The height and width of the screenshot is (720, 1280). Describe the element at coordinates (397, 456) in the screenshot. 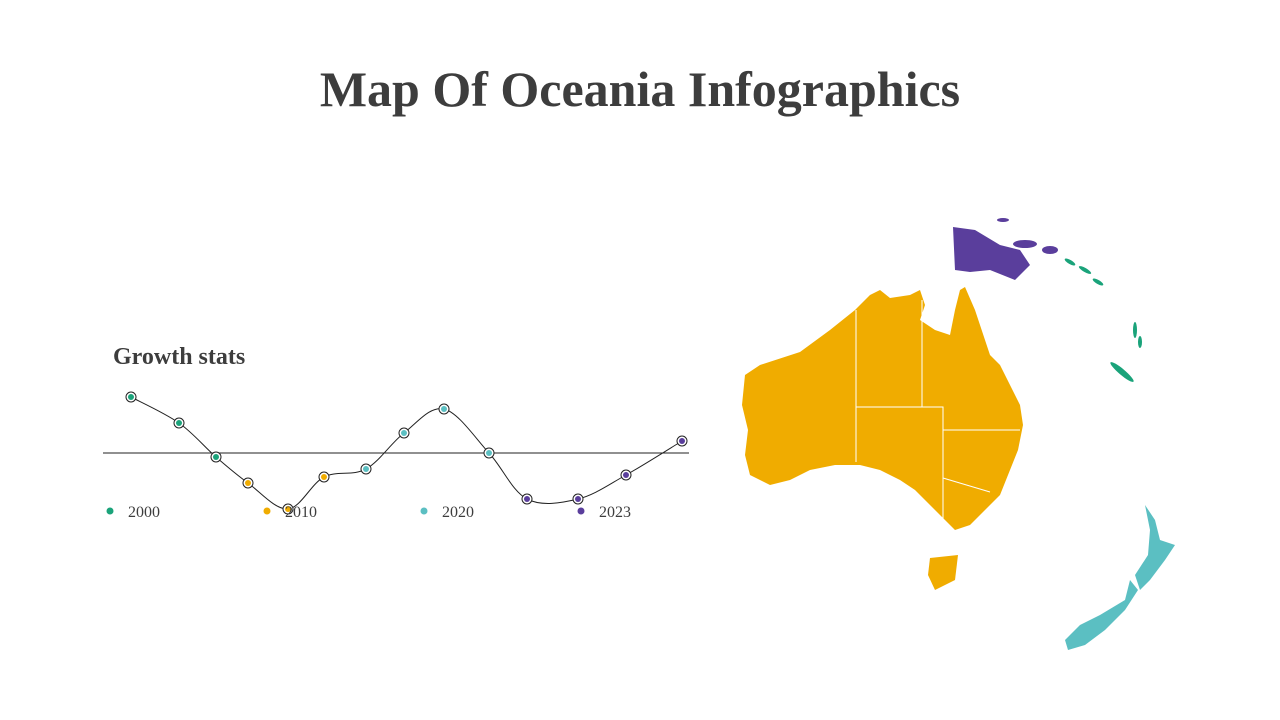

I see `chart: 2000 2010 2020 2023` at that location.